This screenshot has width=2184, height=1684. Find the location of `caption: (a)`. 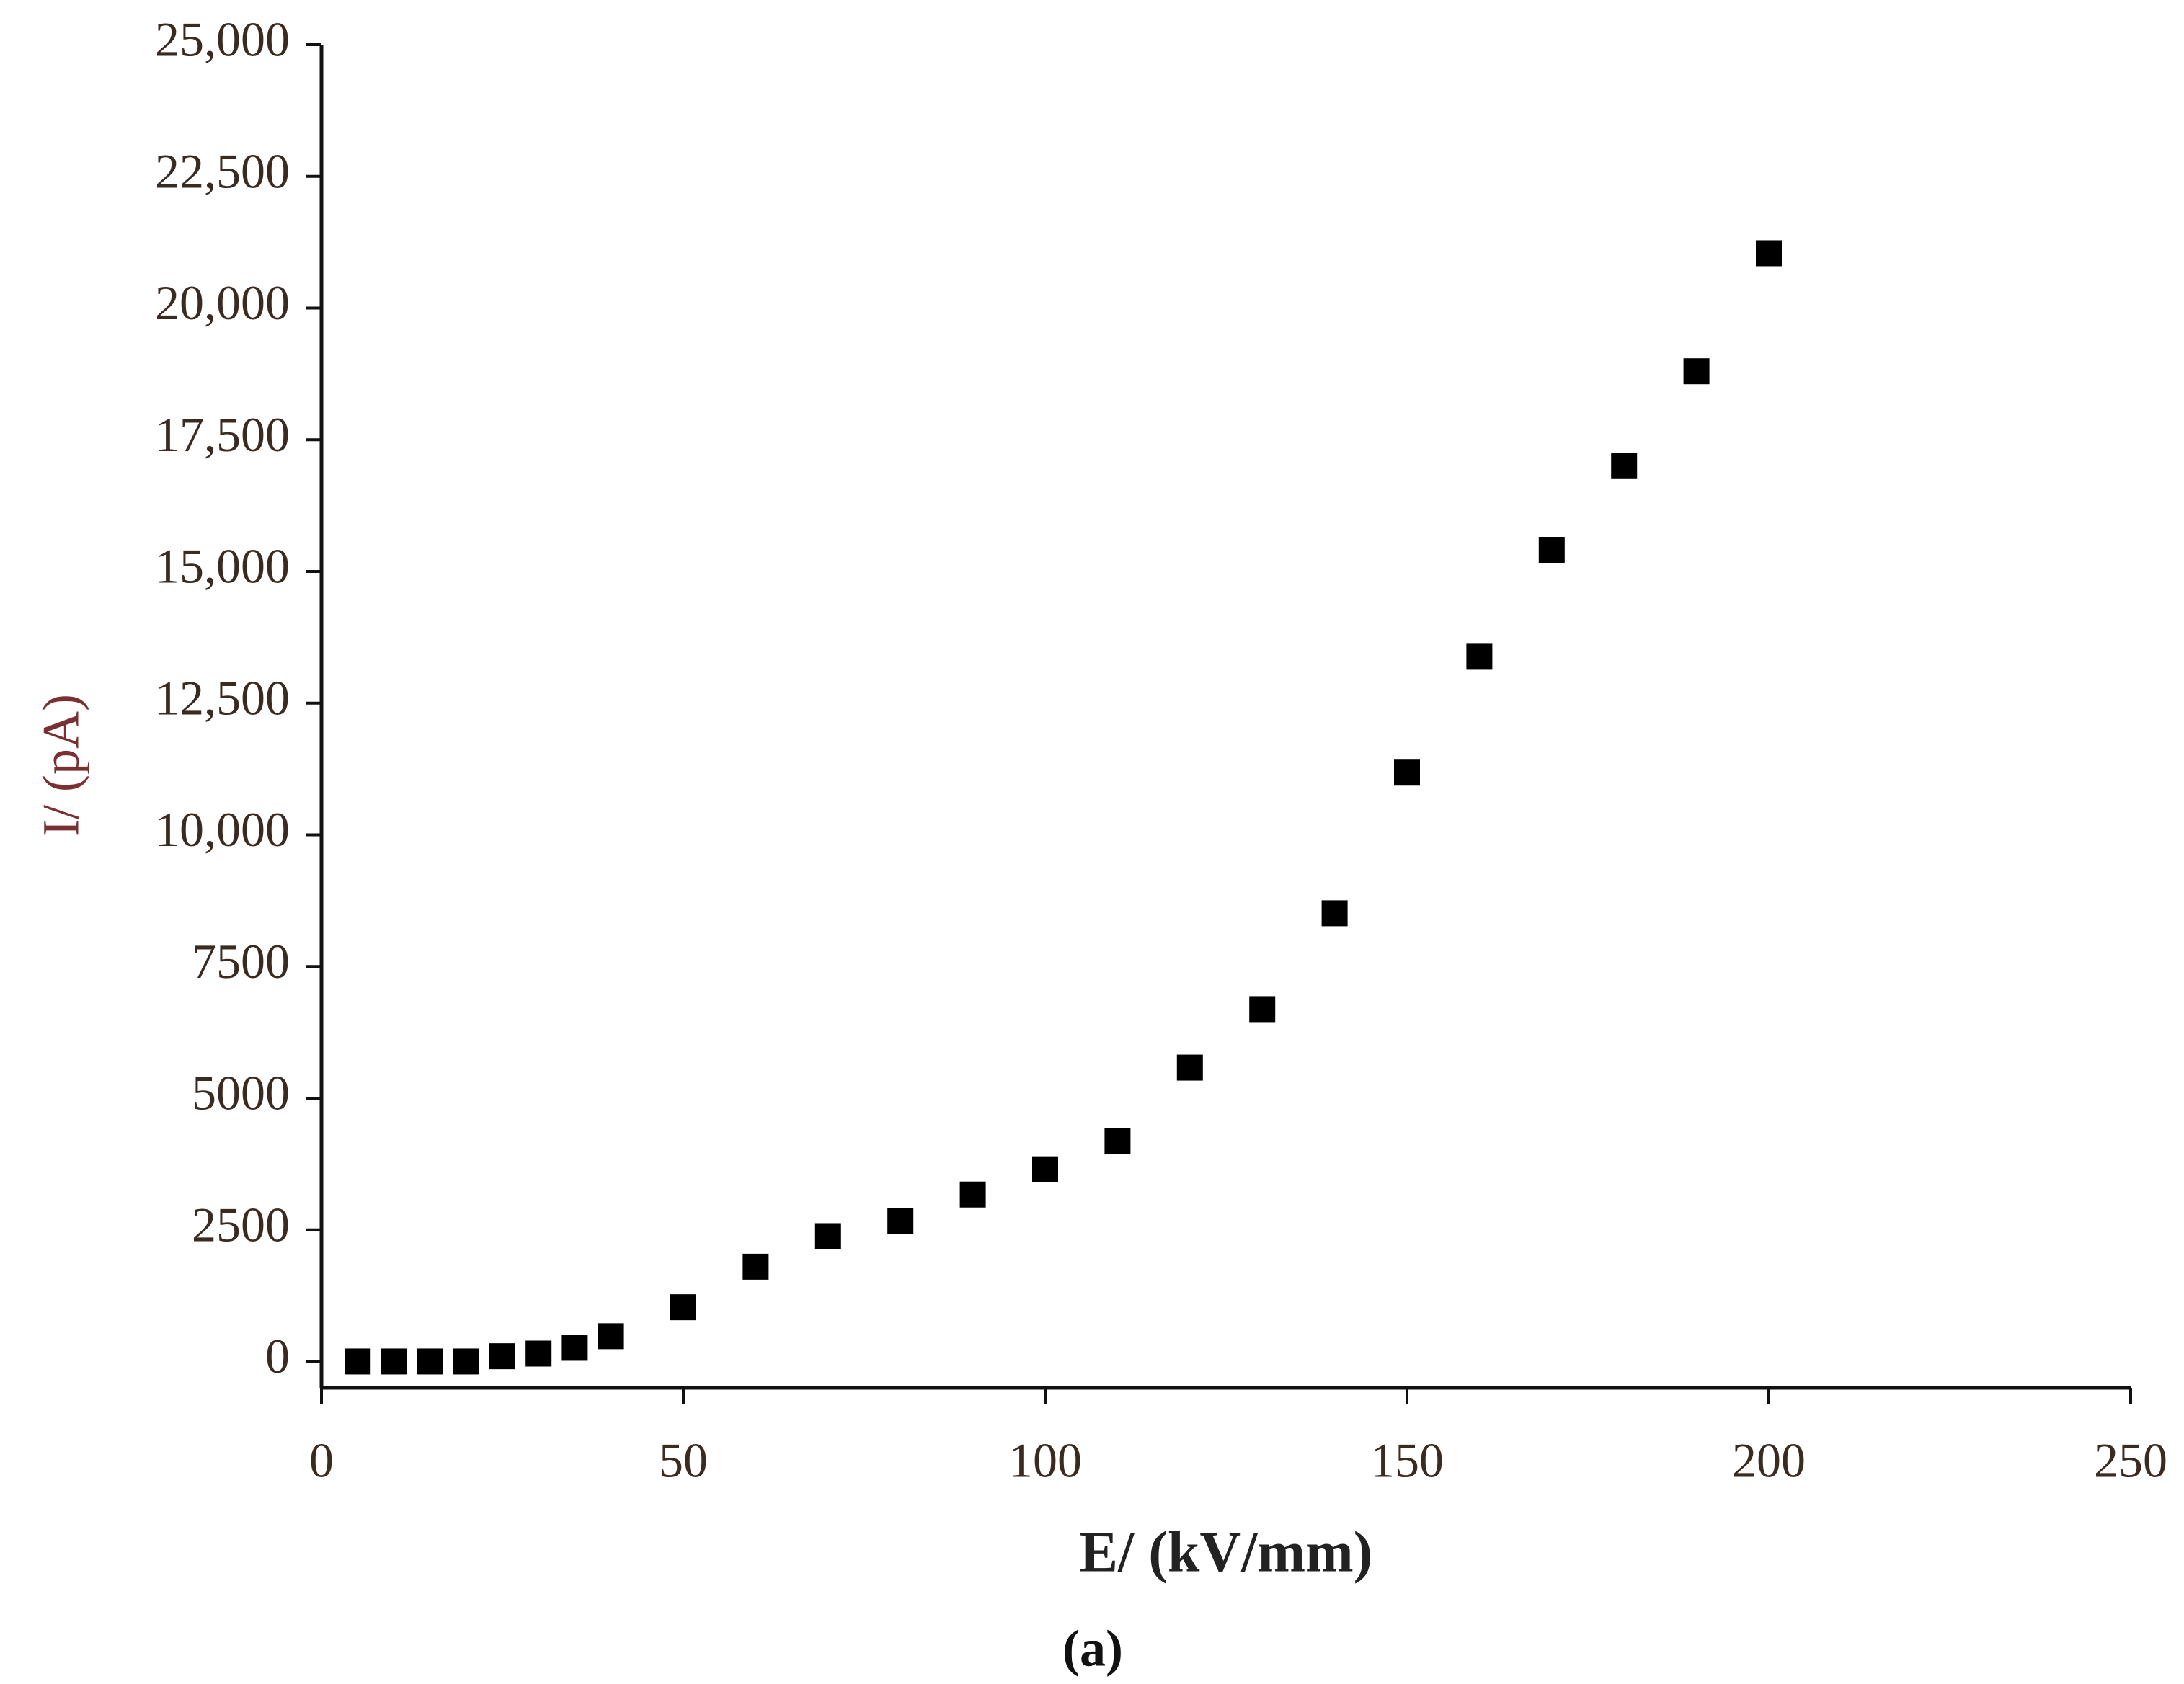

caption: (a) is located at coordinates (1092, 1649).